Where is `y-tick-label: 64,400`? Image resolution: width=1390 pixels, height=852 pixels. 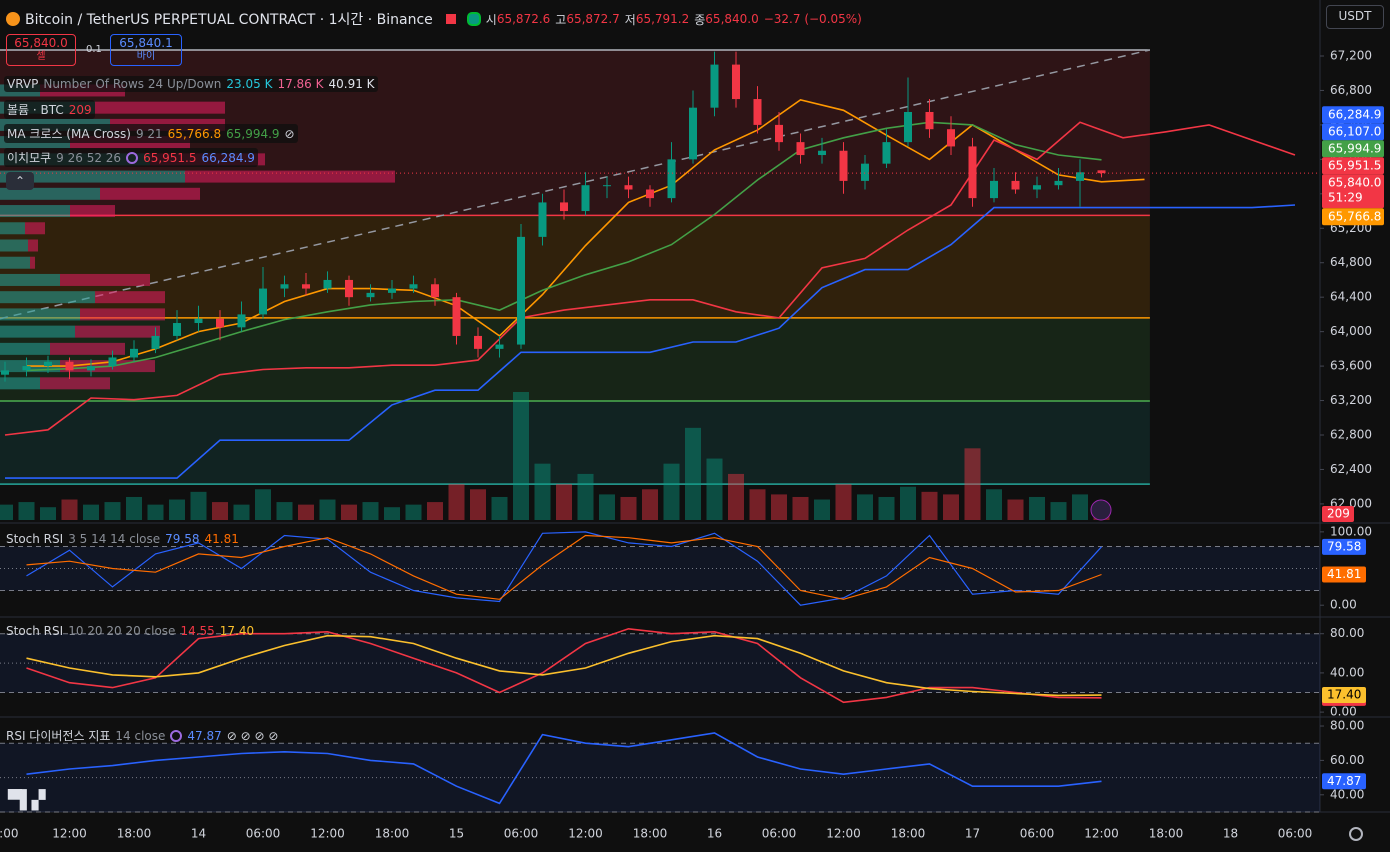 y-tick-label: 64,400 is located at coordinates (1351, 297).